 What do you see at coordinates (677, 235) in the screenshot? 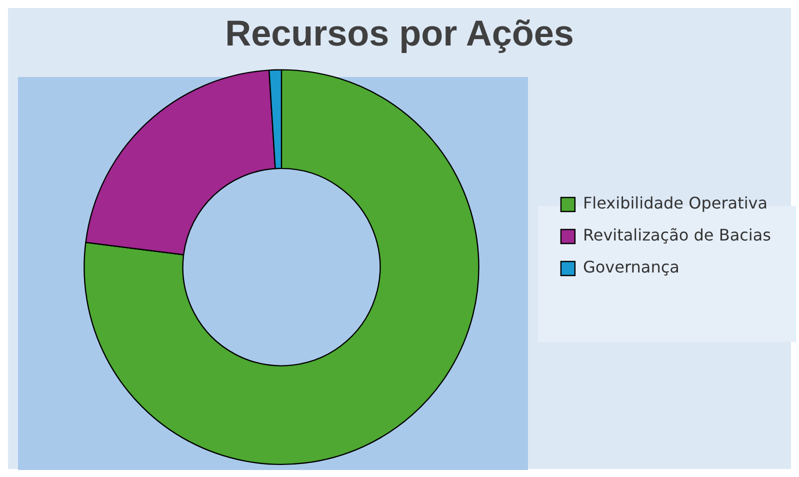
I see `legend-label: Revitalização de Bacias` at bounding box center [677, 235].